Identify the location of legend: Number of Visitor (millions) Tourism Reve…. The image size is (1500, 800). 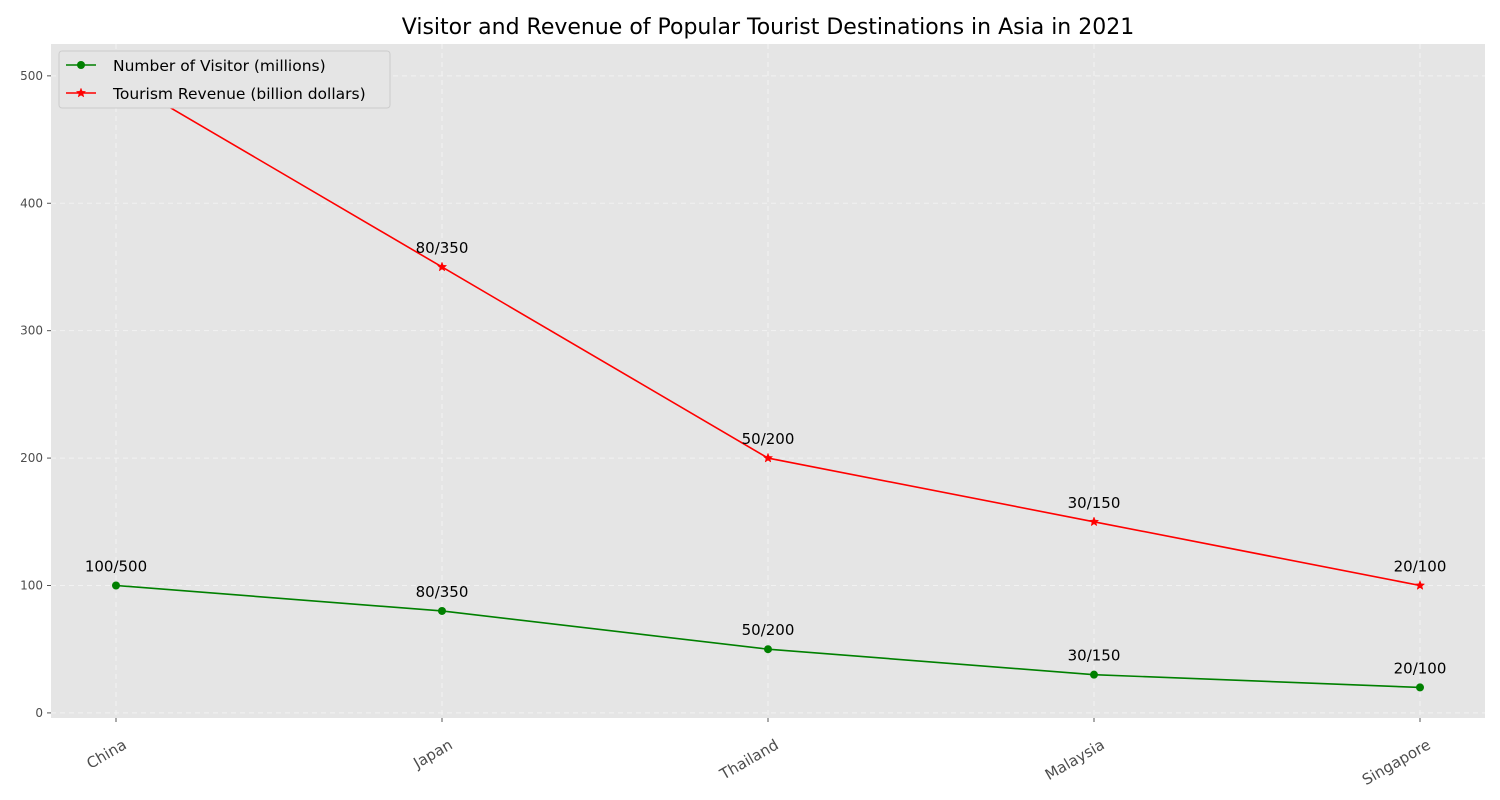
(224, 79).